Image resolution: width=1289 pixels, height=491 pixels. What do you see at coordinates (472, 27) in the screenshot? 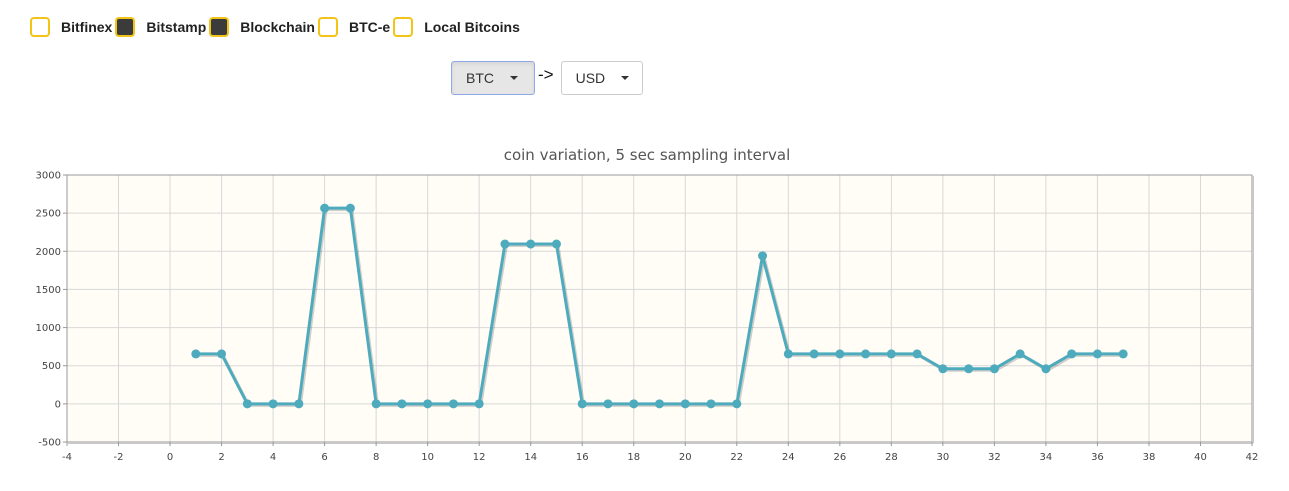
I see `source-label: Local Bitcoins` at bounding box center [472, 27].